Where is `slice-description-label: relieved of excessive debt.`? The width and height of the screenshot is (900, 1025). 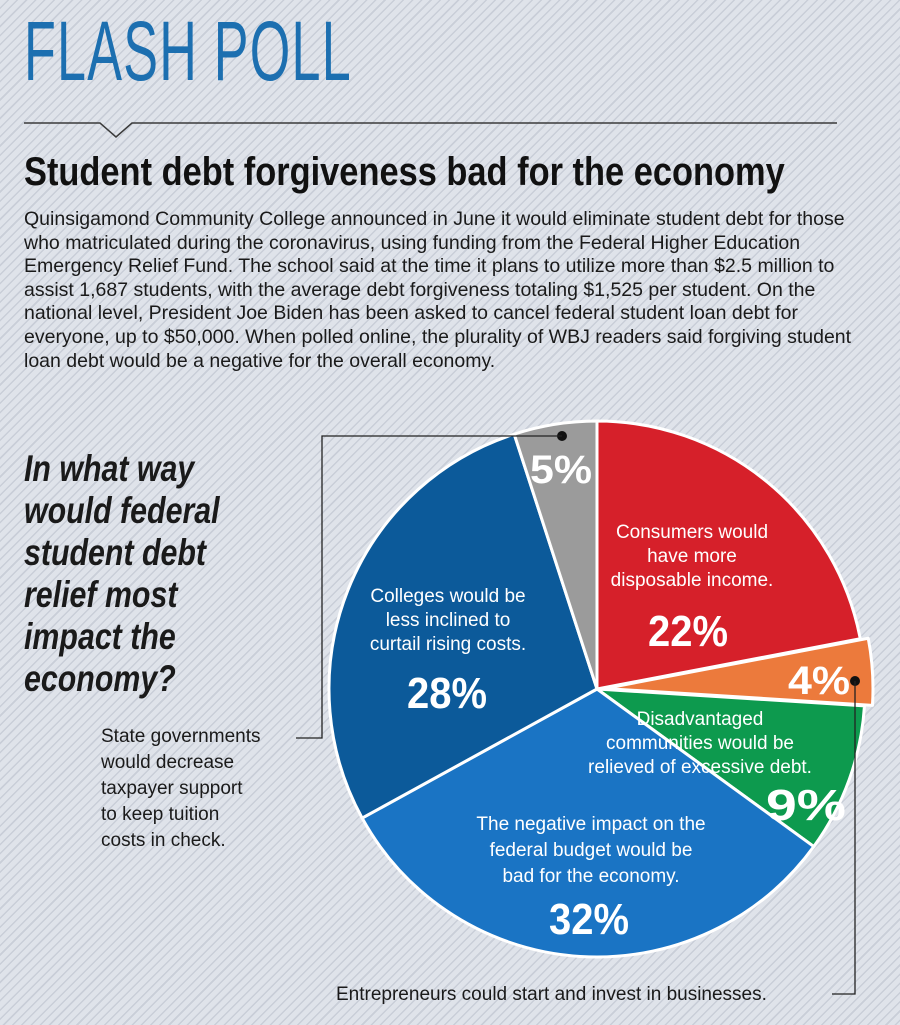
slice-description-label: relieved of excessive debt. is located at coordinates (700, 767).